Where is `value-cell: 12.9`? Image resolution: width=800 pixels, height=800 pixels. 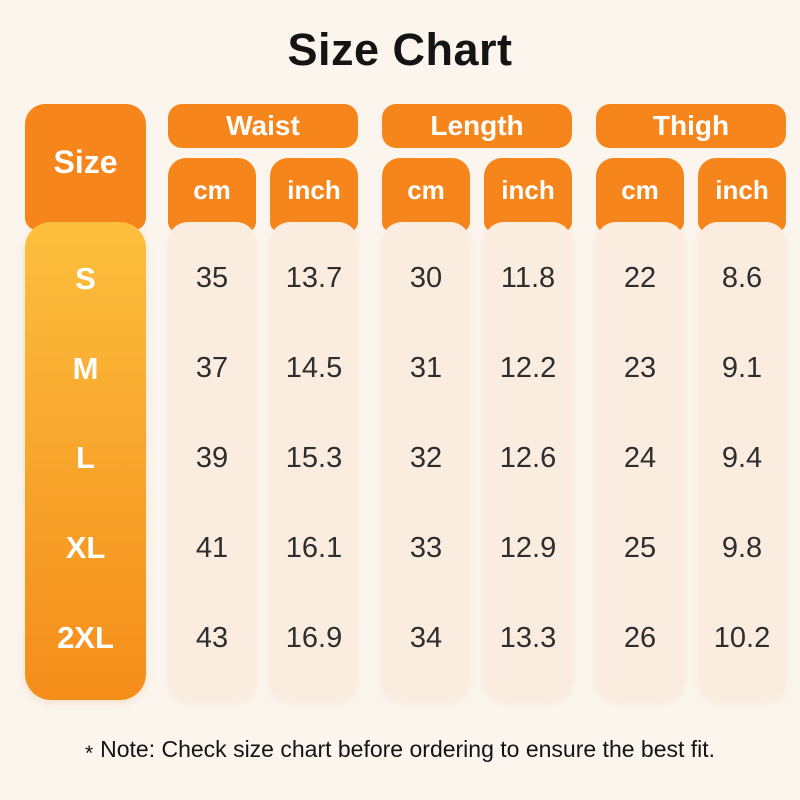
value-cell: 12.9 is located at coordinates (528, 547).